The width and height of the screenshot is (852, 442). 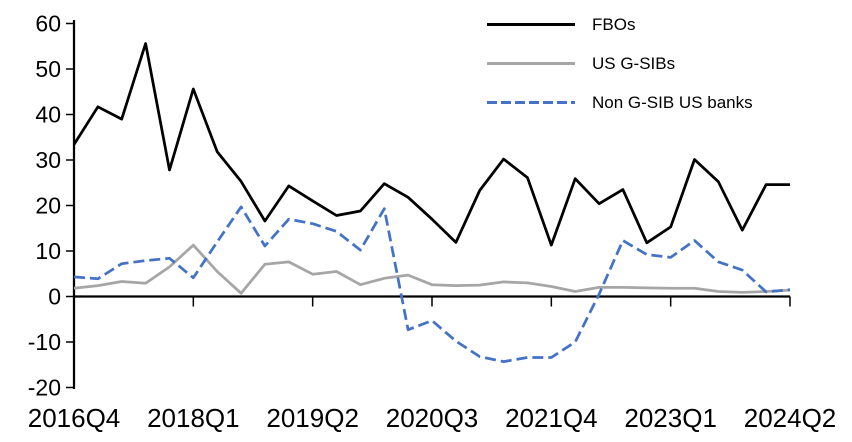 What do you see at coordinates (531, 102) in the screenshot?
I see `legend-line-swatch-non-gsib-us-banks` at bounding box center [531, 102].